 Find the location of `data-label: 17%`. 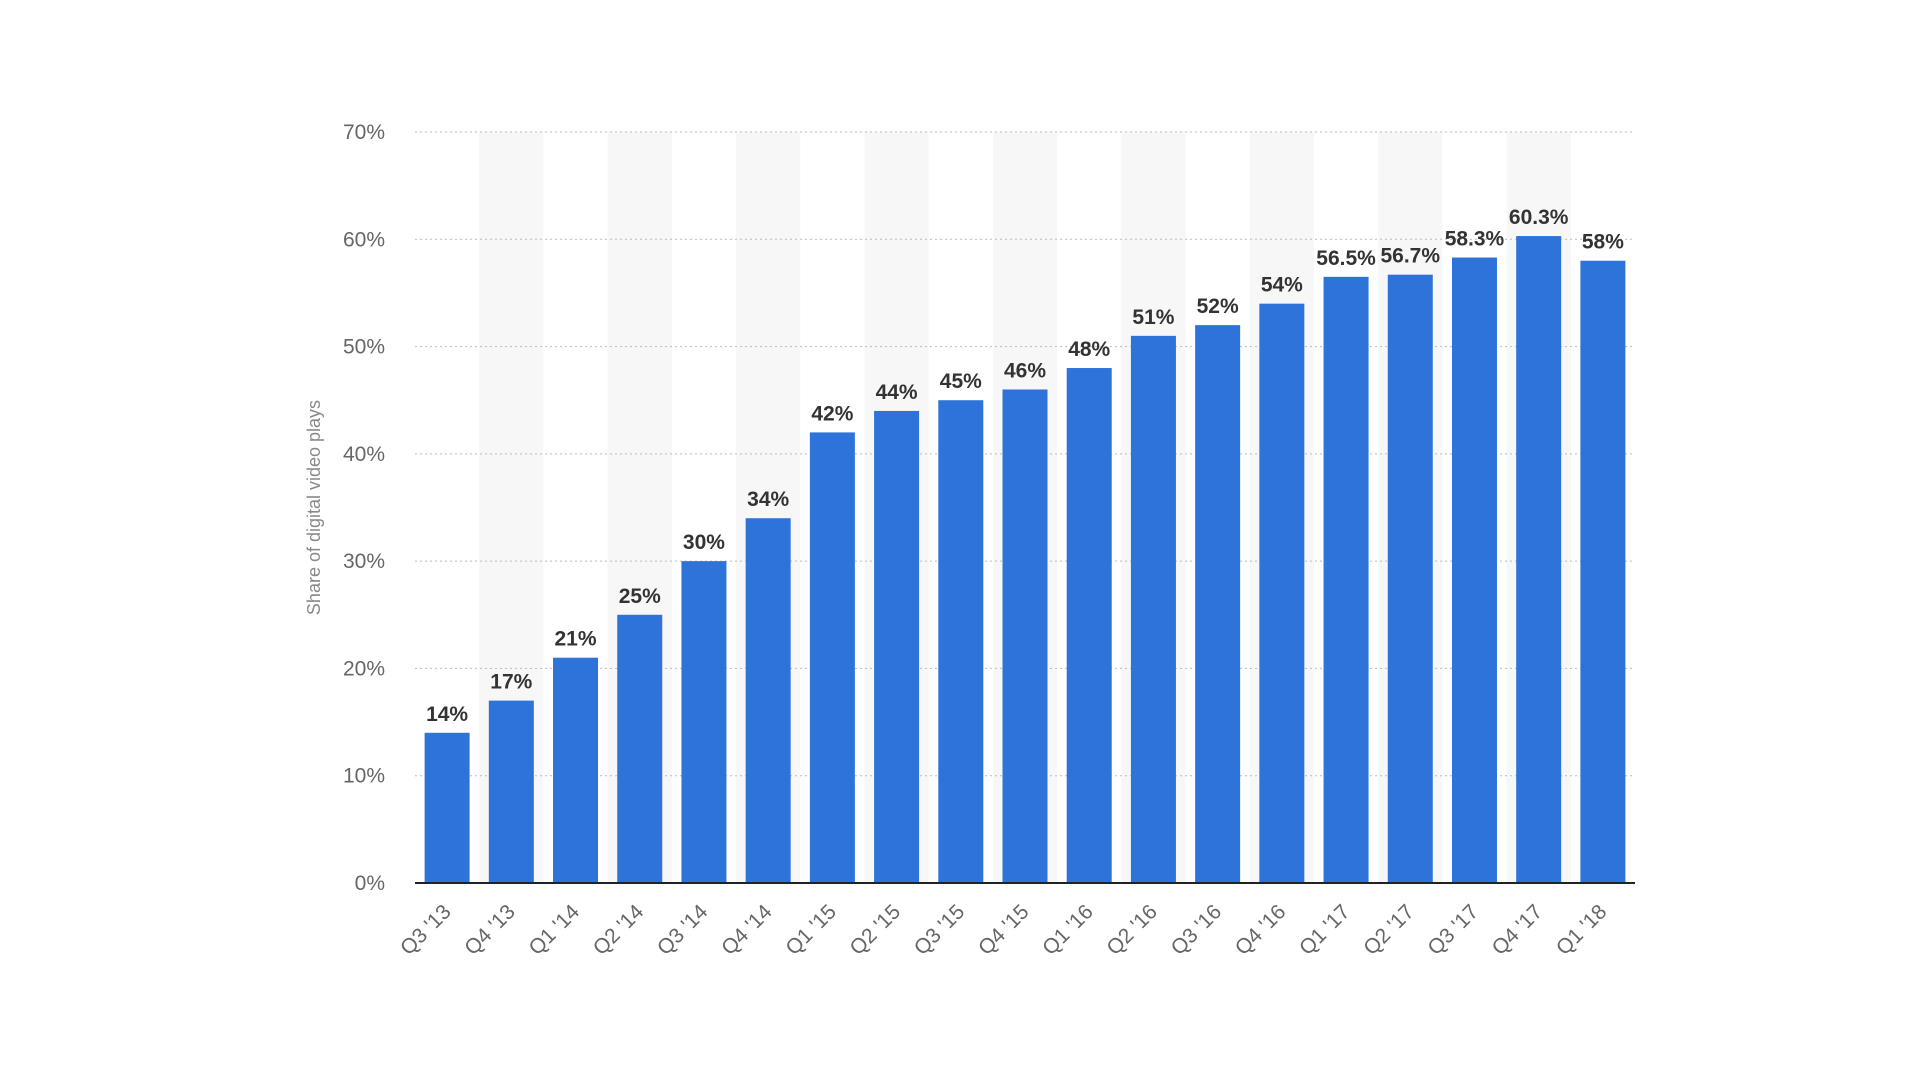

data-label: 17% is located at coordinates (511, 682).